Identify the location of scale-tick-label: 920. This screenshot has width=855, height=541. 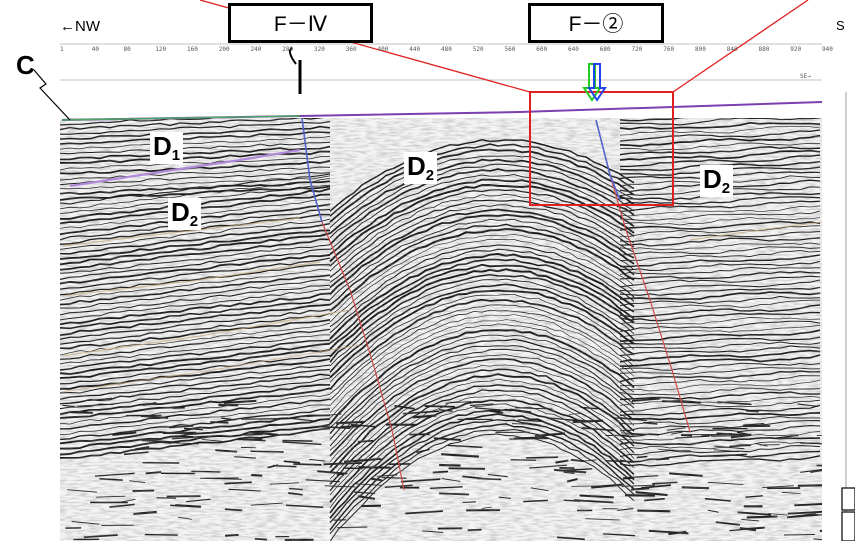
(796, 49).